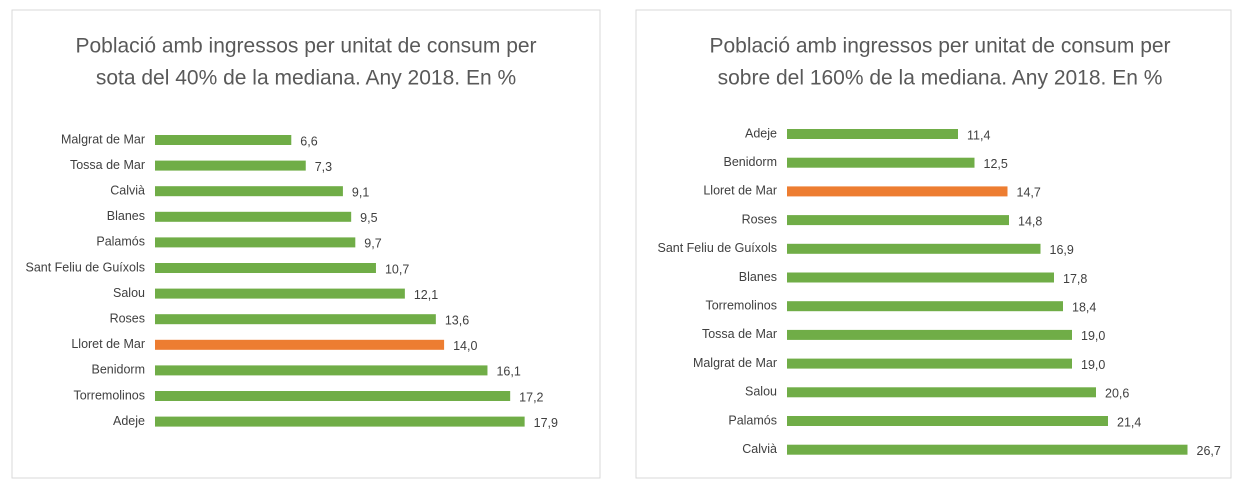 The height and width of the screenshot is (480, 1243). Describe the element at coordinates (372, 244) in the screenshot. I see `value-label: 9,7` at that location.